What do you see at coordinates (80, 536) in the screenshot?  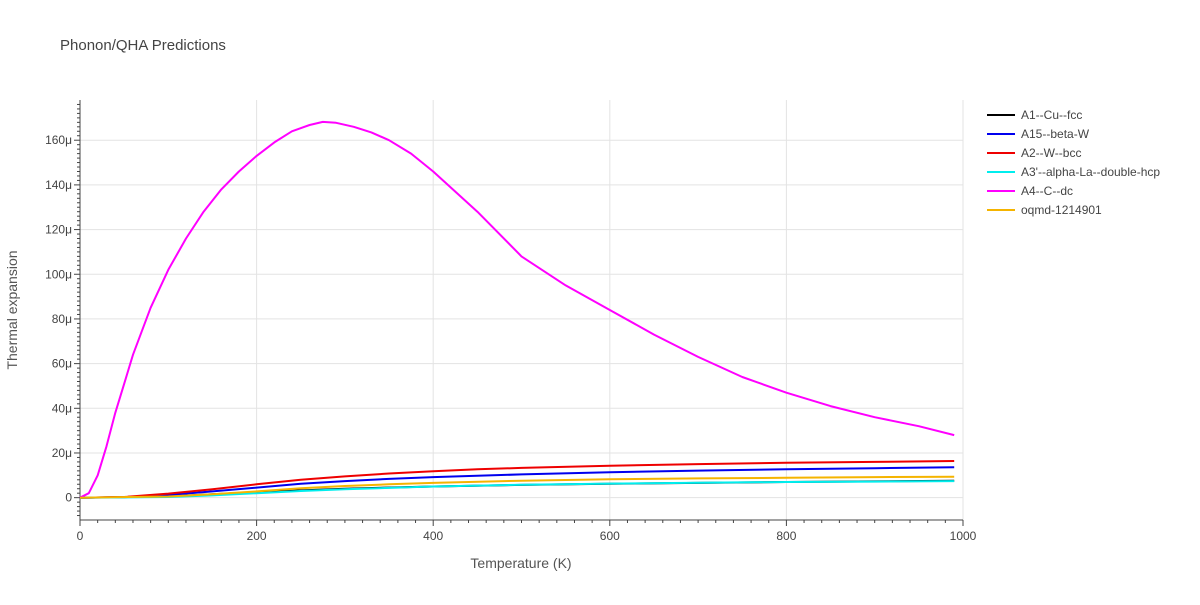 I see `x-tick-label: 0` at bounding box center [80, 536].